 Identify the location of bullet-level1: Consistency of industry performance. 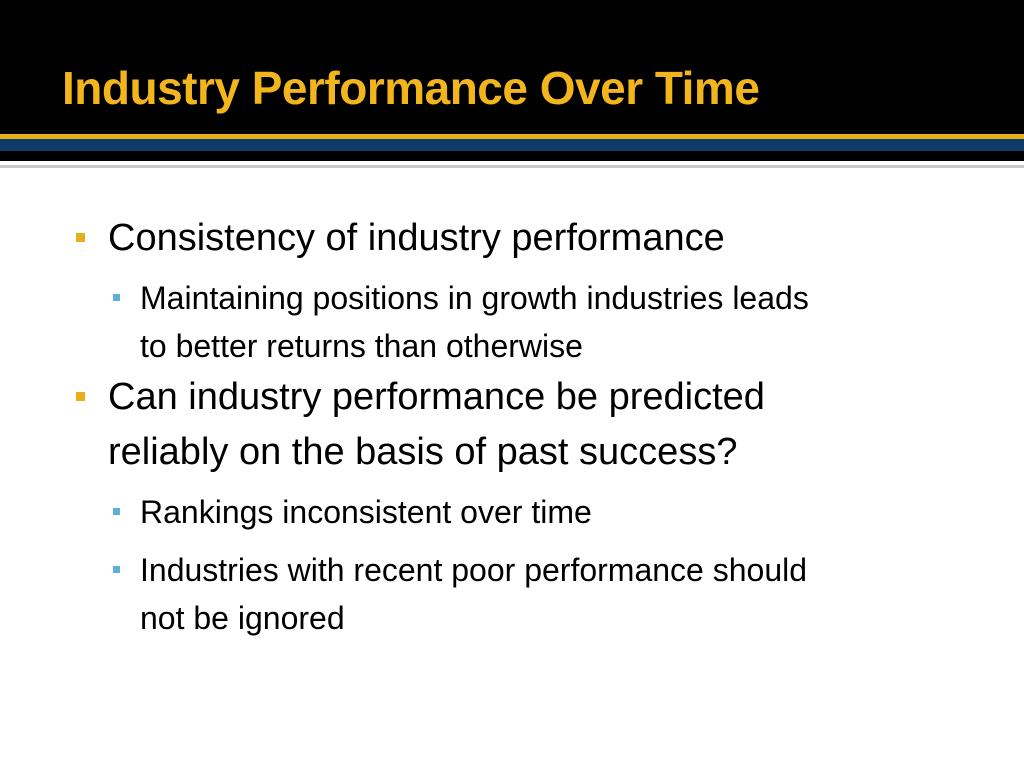
(416, 238).